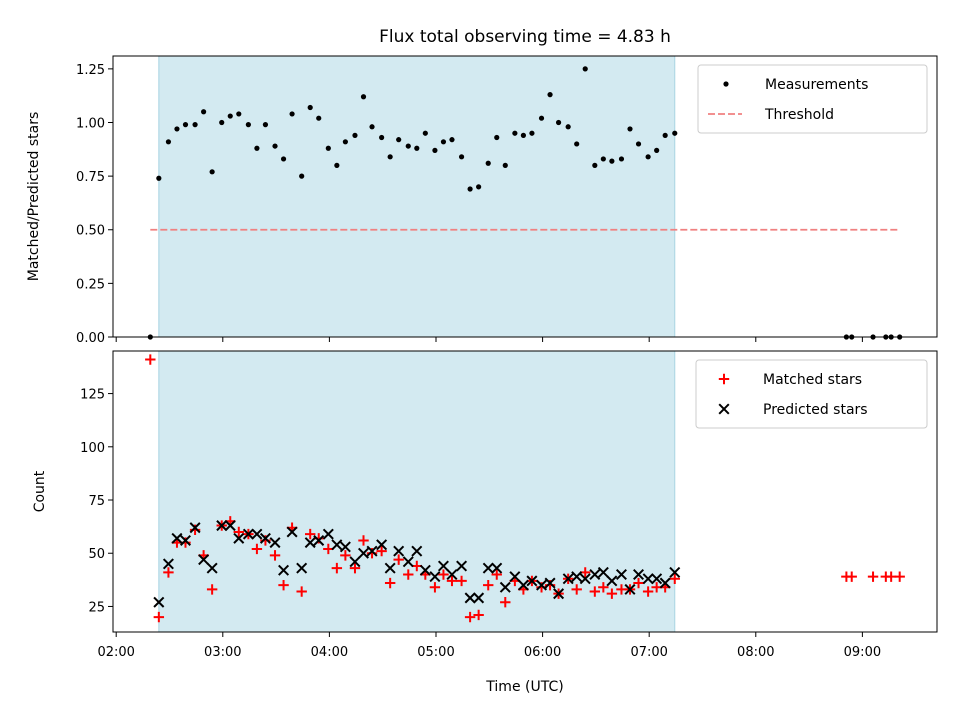  What do you see at coordinates (648, 652) in the screenshot?
I see `x-tick-label: 07:00` at bounding box center [648, 652].